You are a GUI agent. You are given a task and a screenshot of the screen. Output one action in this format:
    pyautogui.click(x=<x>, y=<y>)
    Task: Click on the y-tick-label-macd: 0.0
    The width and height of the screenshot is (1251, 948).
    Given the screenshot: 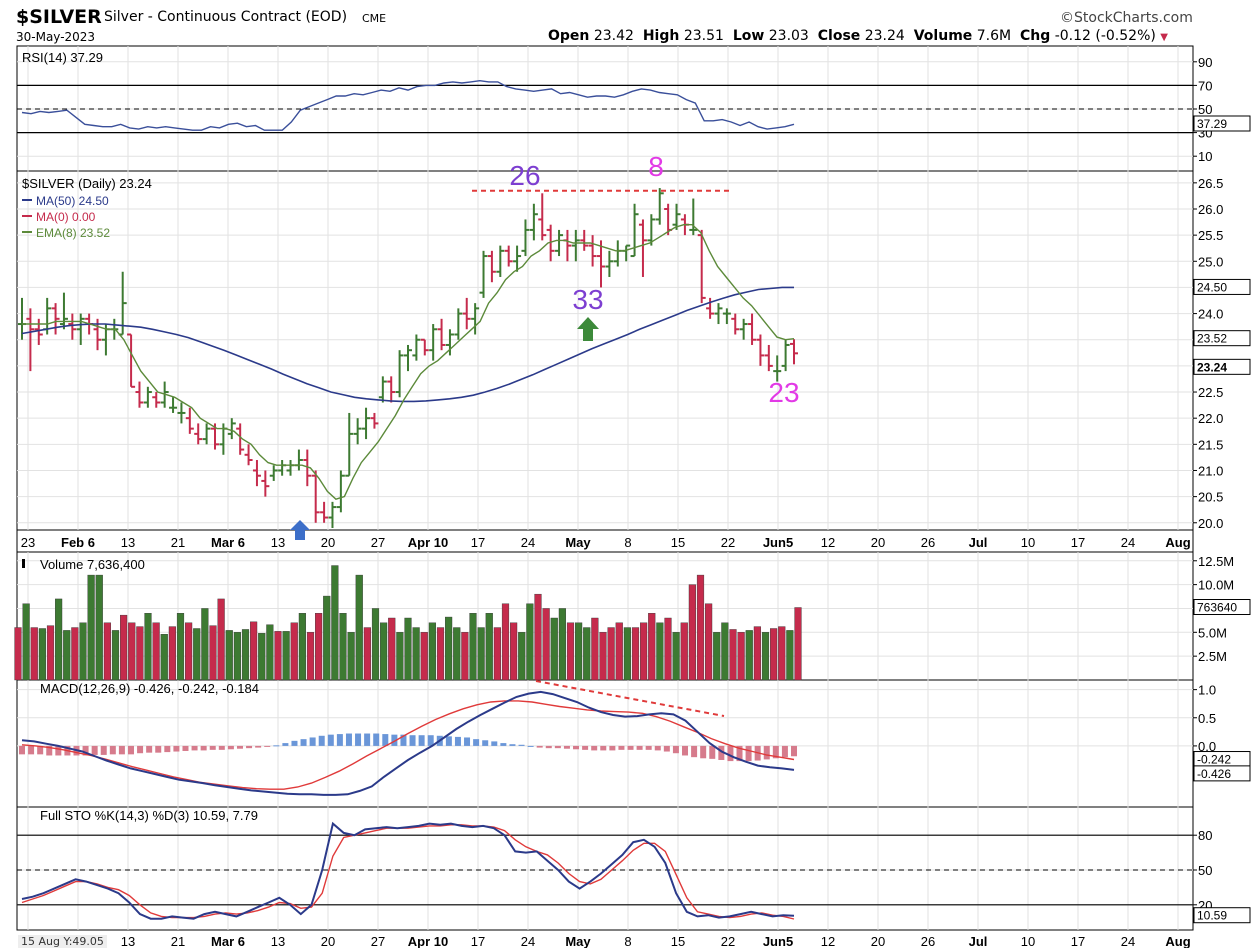 What is the action you would take?
    pyautogui.click(x=1207, y=746)
    